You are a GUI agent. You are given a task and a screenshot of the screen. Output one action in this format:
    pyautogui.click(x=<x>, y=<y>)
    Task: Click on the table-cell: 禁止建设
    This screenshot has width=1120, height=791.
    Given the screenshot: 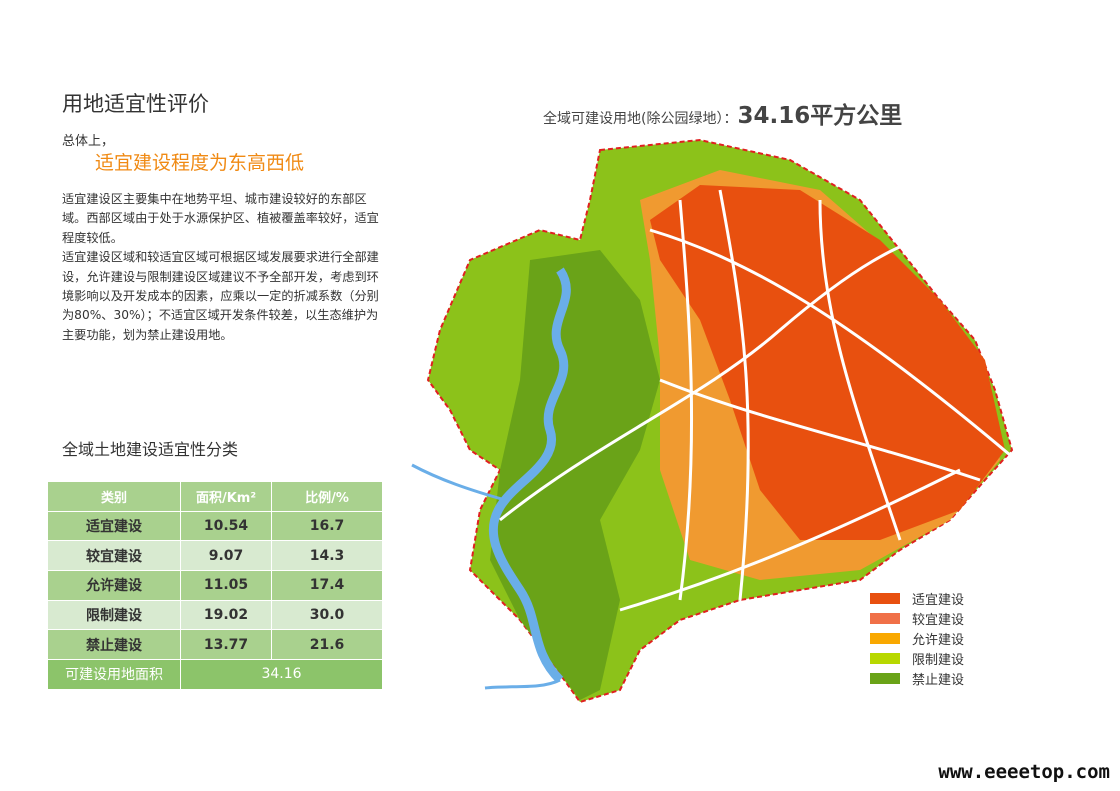 What is the action you would take?
    pyautogui.click(x=114, y=645)
    